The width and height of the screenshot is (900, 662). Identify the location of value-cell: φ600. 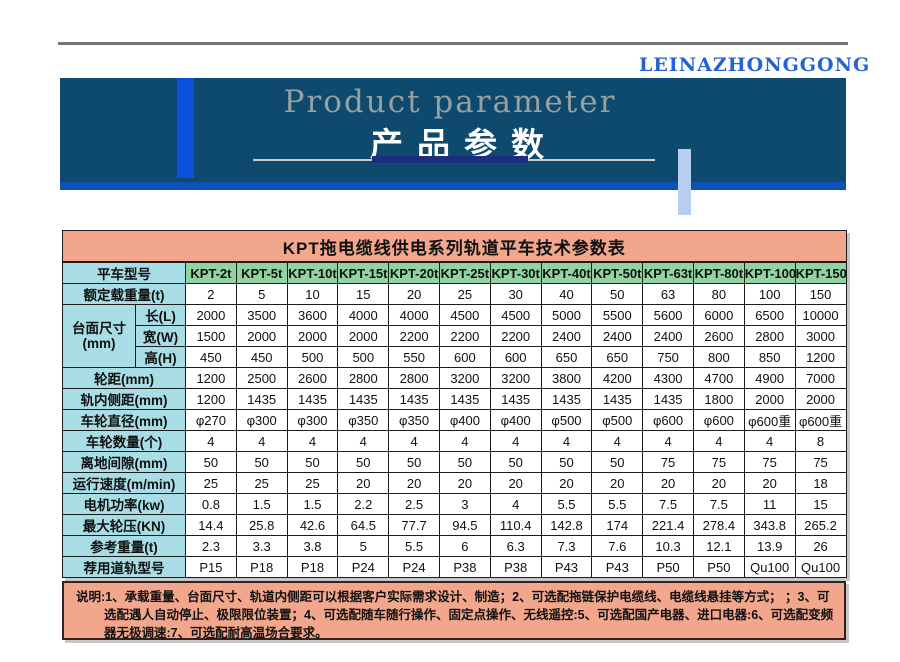
(668, 420).